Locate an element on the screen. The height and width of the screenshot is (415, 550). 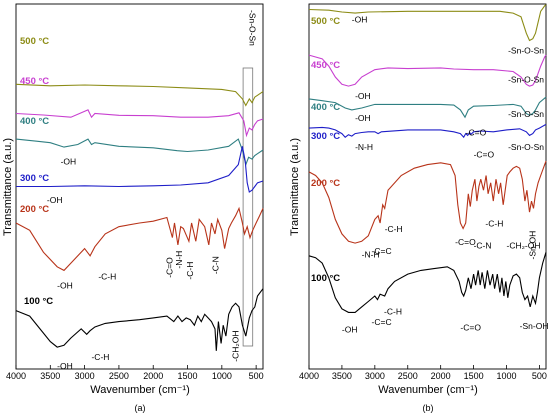
panel-b-x-axis-label: Wavenumber (cm⁻¹) is located at coordinates (428, 390).